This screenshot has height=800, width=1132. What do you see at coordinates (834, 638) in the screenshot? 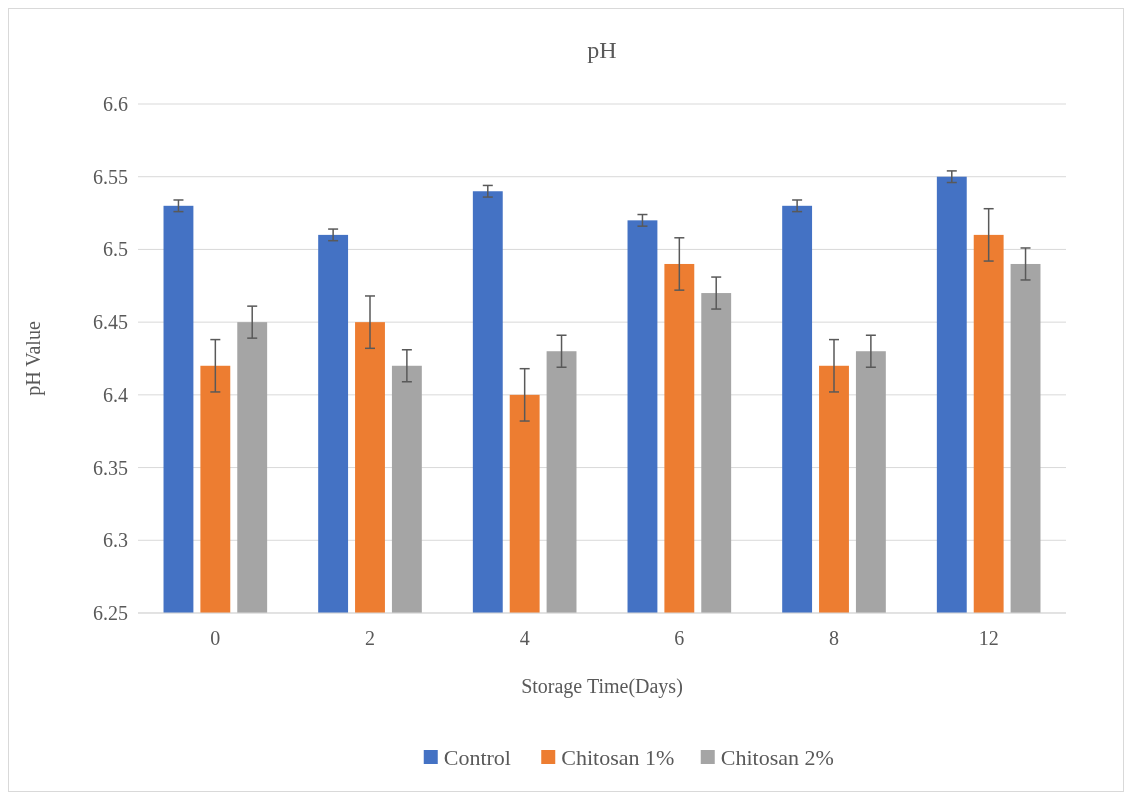
I see `x-tick-label: 8` at bounding box center [834, 638].